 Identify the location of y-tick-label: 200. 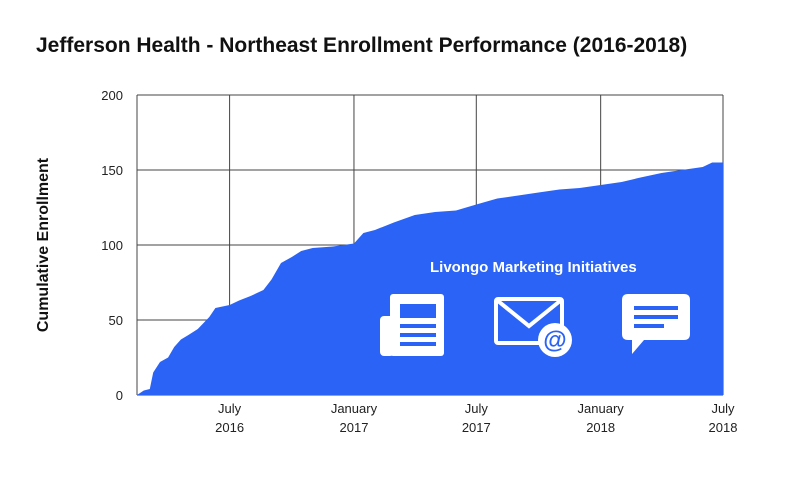
(112, 95).